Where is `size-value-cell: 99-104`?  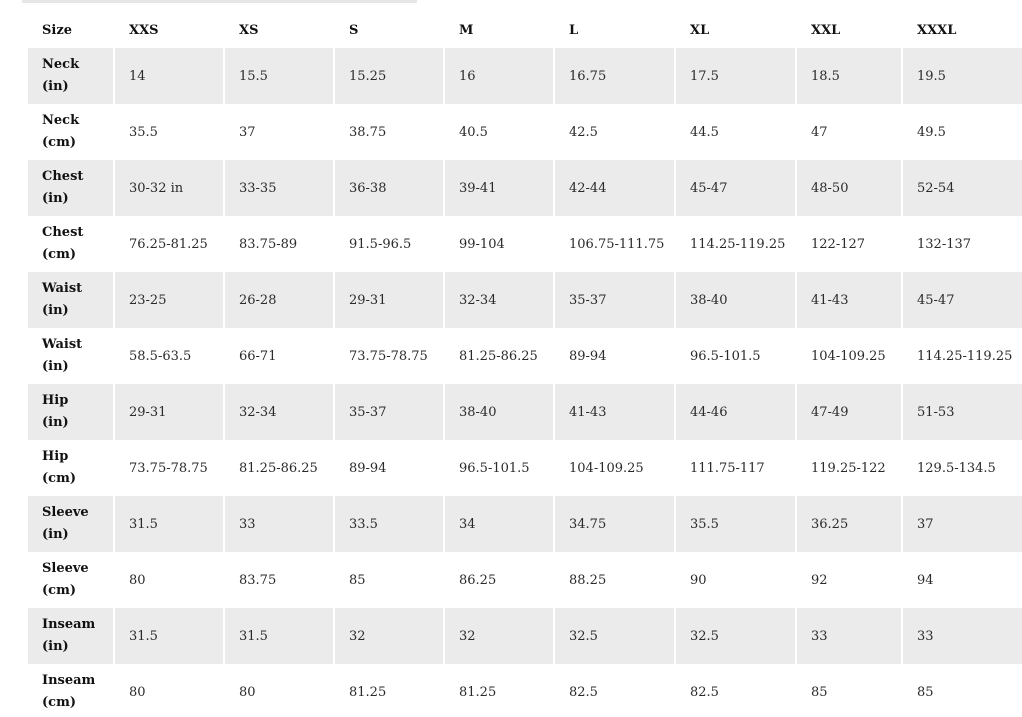
size-value-cell: 99-104 is located at coordinates (499, 244).